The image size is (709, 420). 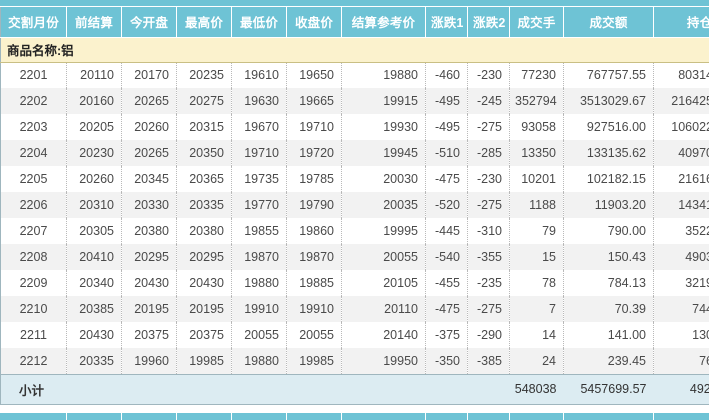 What do you see at coordinates (314, 22) in the screenshot?
I see `column-header-close: 收盘价` at bounding box center [314, 22].